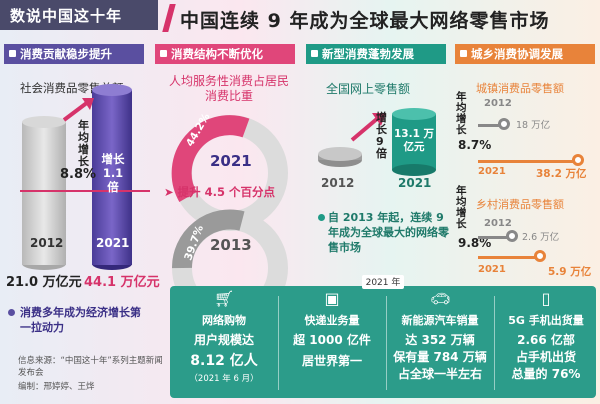 This screenshot has width=600, height=404. I want to click on cylinder-2021, so click(414, 142).